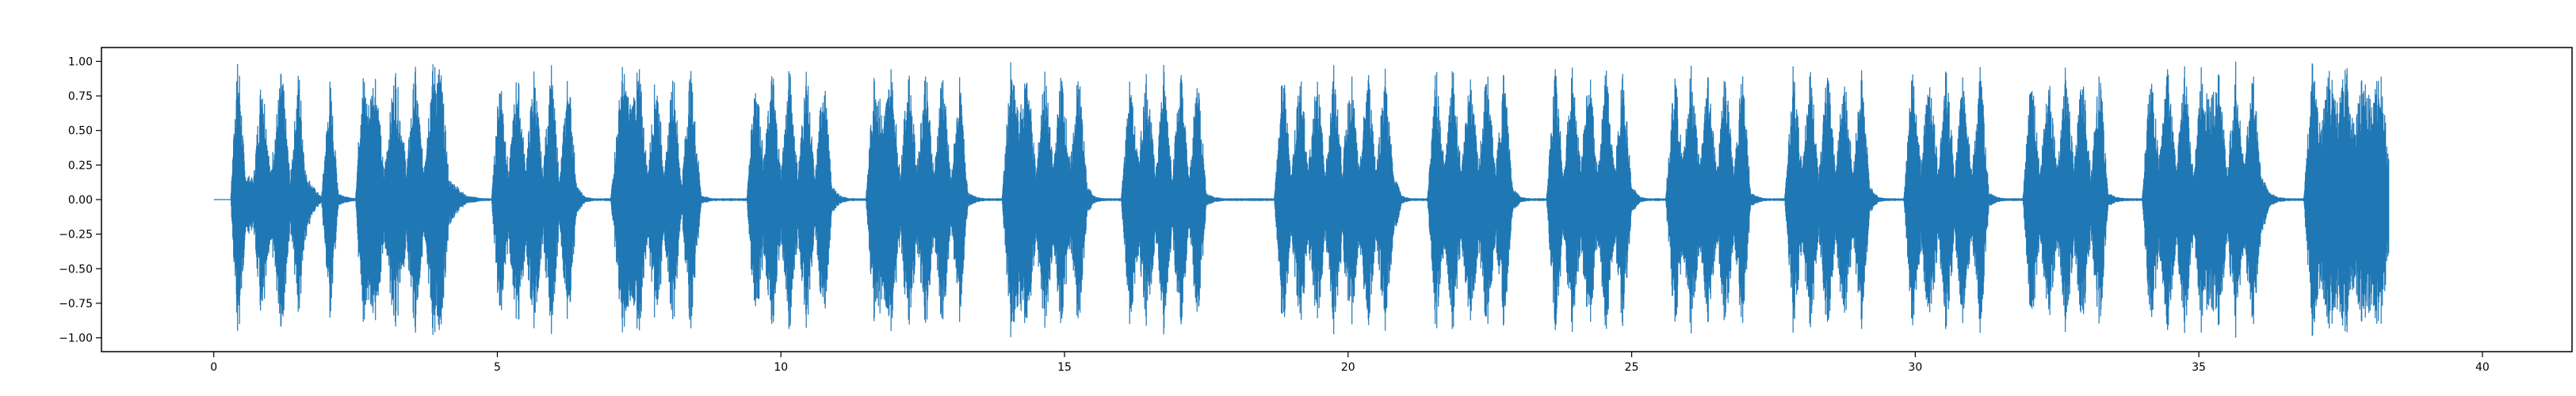 This screenshot has height=396, width=2576. Describe the element at coordinates (2199, 367) in the screenshot. I see `x-tick-label: 35` at that location.